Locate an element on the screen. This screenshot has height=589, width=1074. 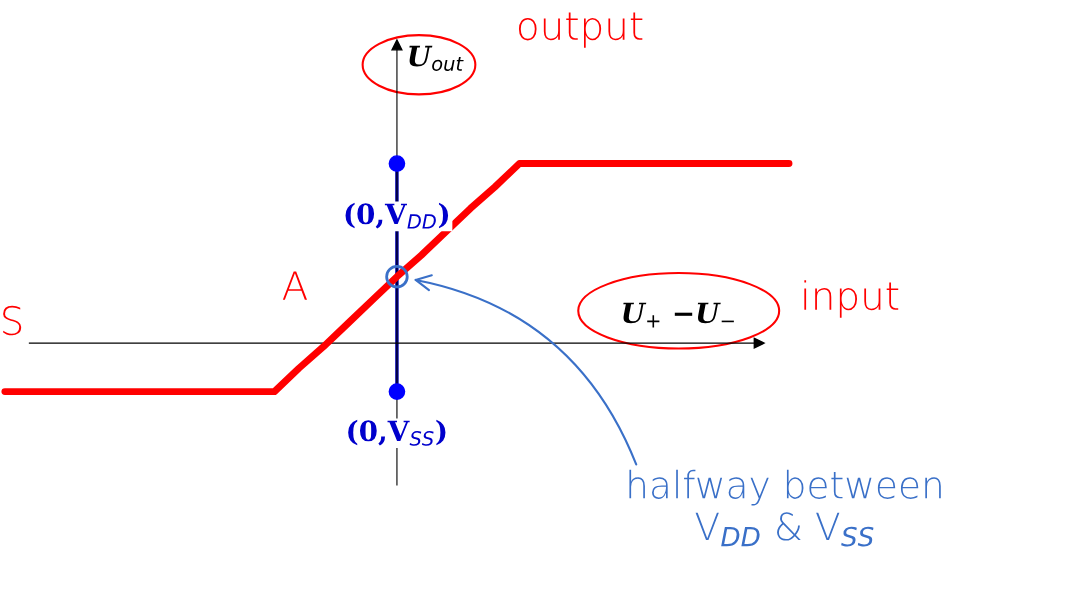
text: halfway between V$_{DD}$ & V$_{SS}$ is located at coordinates (785, 508).